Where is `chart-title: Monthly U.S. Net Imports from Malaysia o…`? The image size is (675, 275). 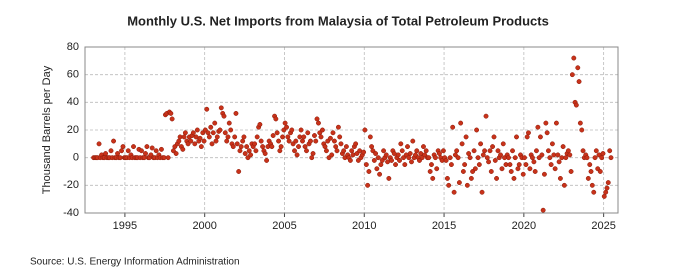 chart-title: Monthly U.S. Net Imports from Malaysia o… is located at coordinates (338, 20).